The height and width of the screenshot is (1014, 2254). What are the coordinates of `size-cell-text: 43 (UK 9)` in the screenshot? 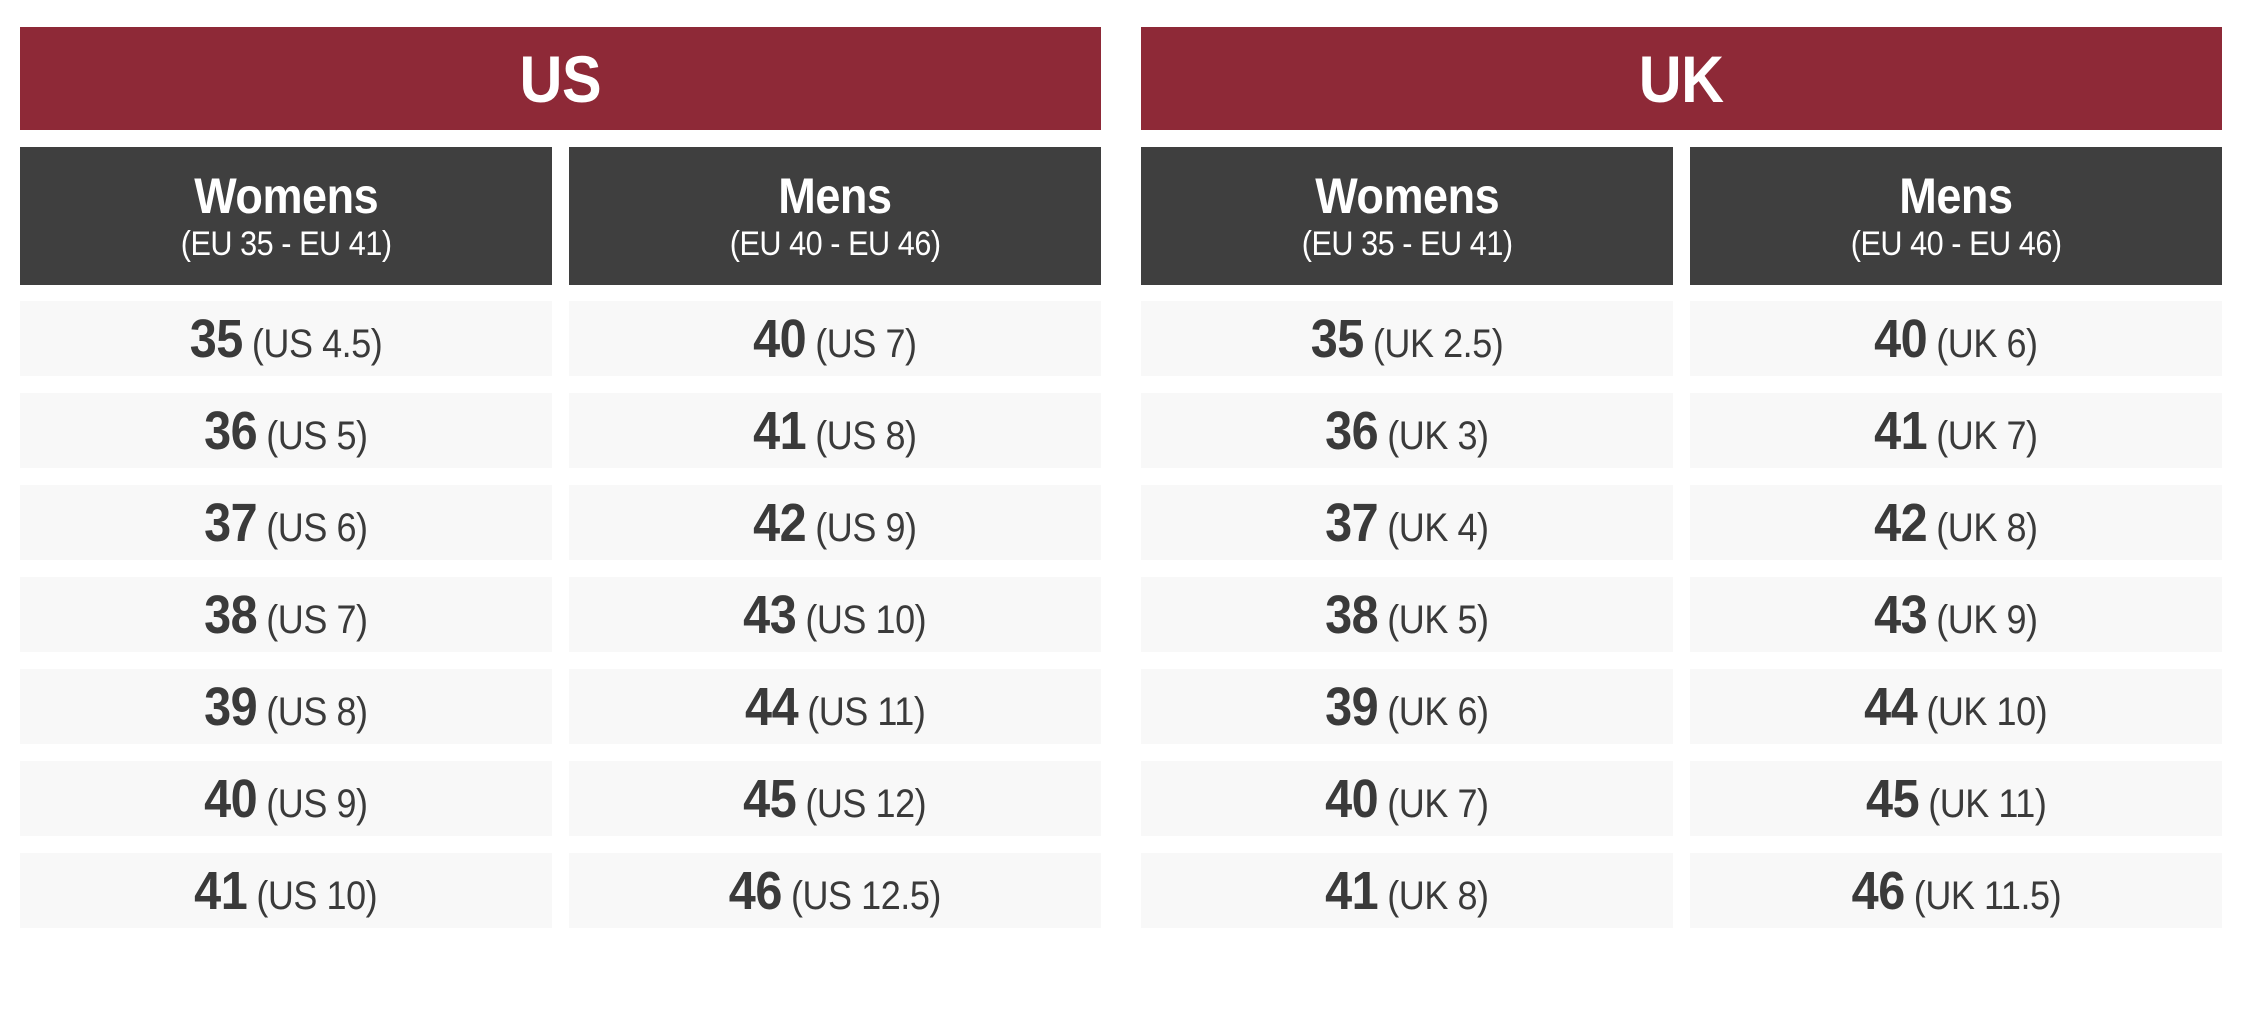 It's located at (1956, 615).